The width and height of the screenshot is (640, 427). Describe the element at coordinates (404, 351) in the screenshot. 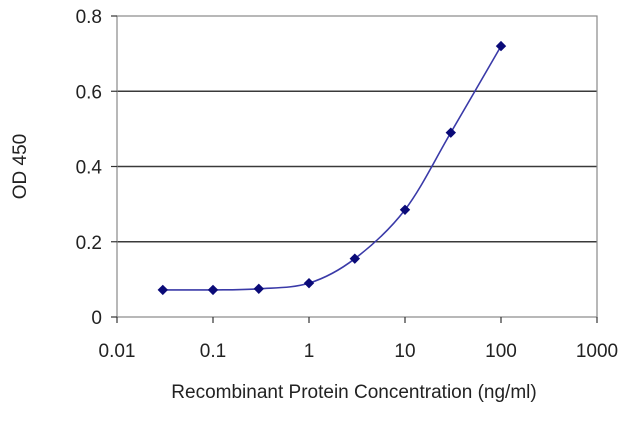

I see `x-tick-label: 10` at that location.